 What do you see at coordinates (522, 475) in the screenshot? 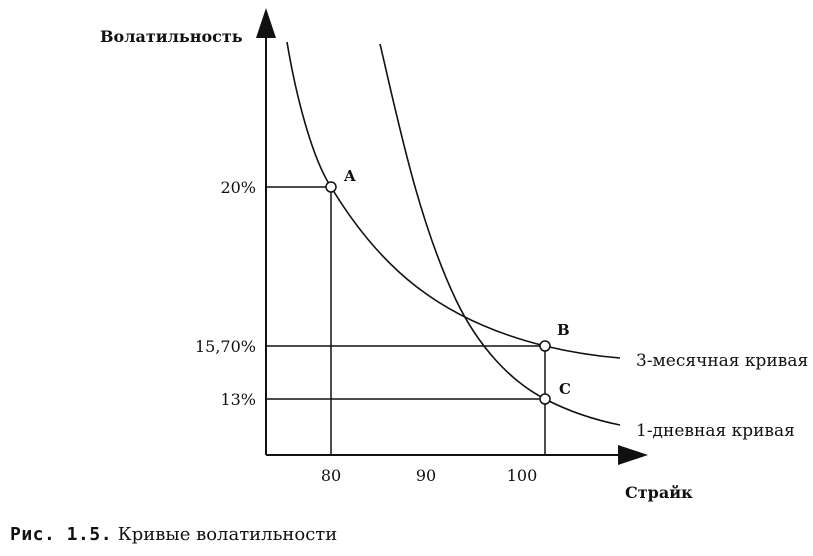
I see `x-tick-label-100: 100` at bounding box center [522, 475].